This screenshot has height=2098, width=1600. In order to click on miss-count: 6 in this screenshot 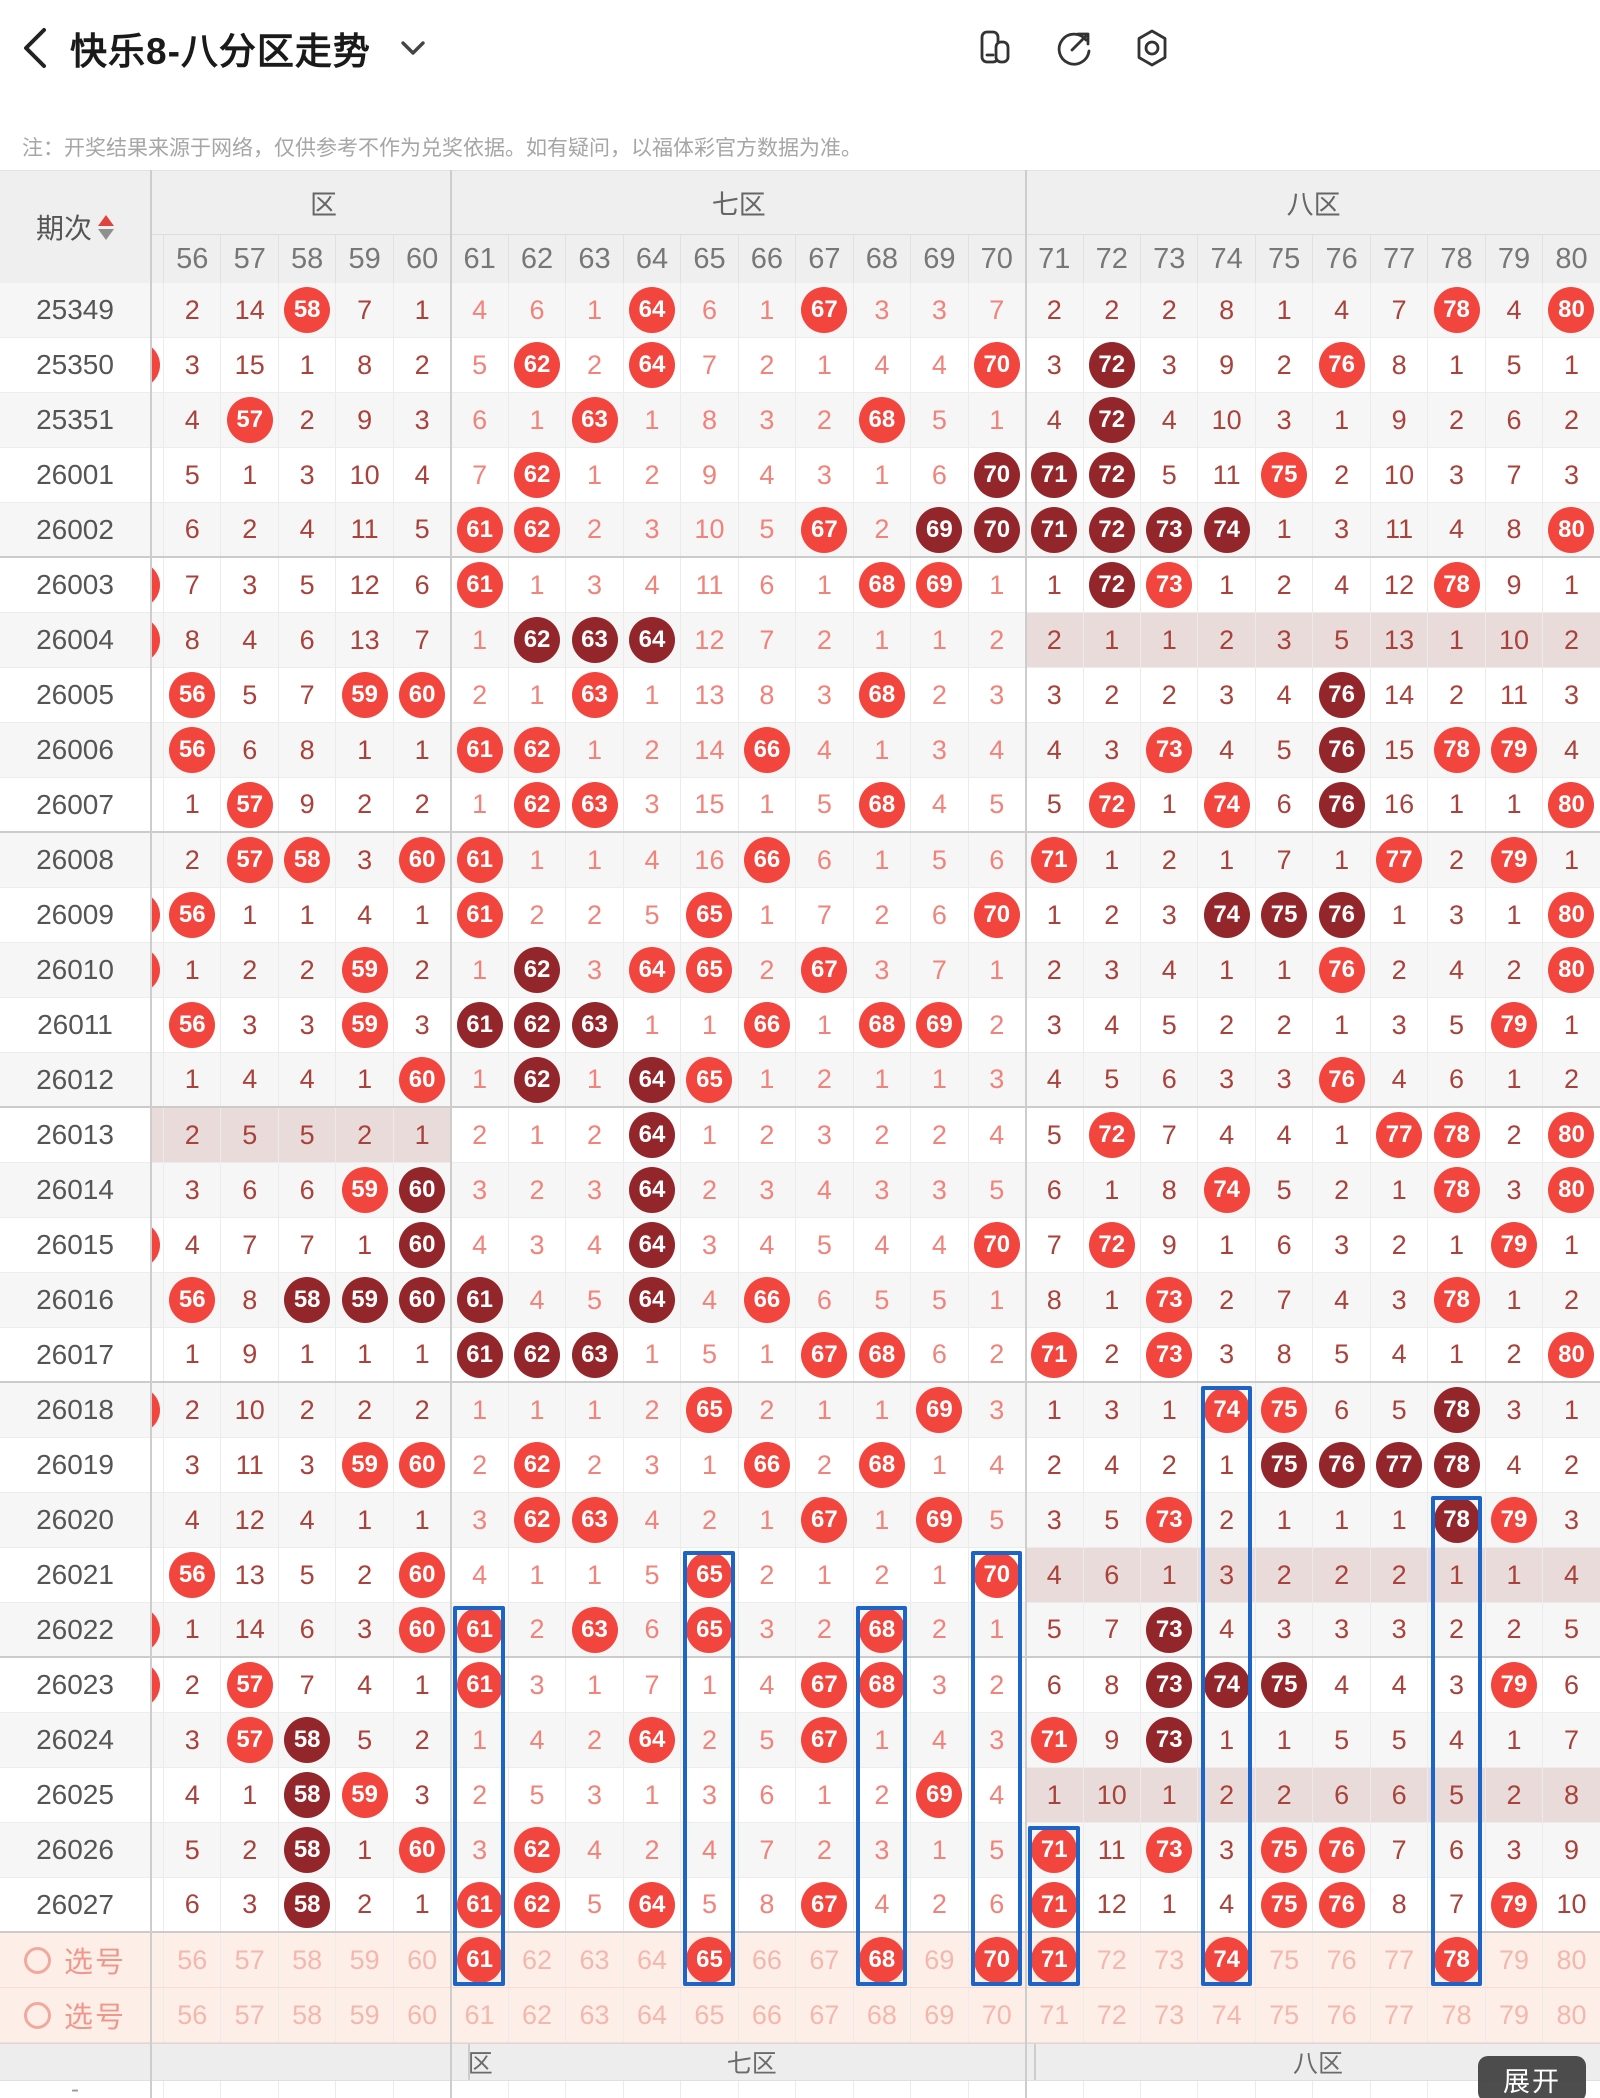, I will do `click(824, 859)`.